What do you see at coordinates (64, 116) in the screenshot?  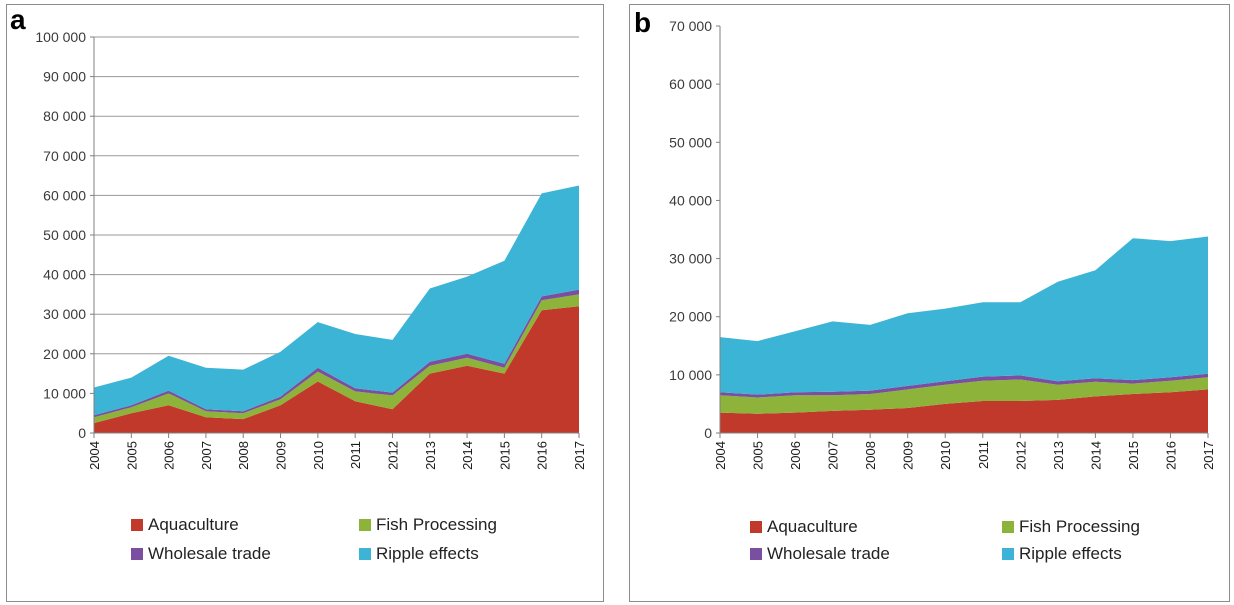 I see `y-tick-label: 80 000` at bounding box center [64, 116].